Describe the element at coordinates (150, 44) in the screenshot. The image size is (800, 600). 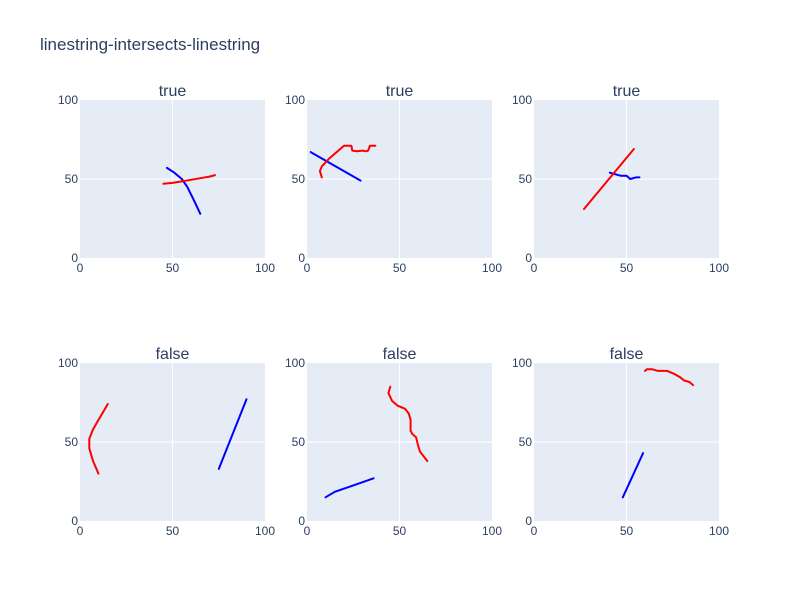
I see `figure-title: linestring-intersects-linestring` at that location.